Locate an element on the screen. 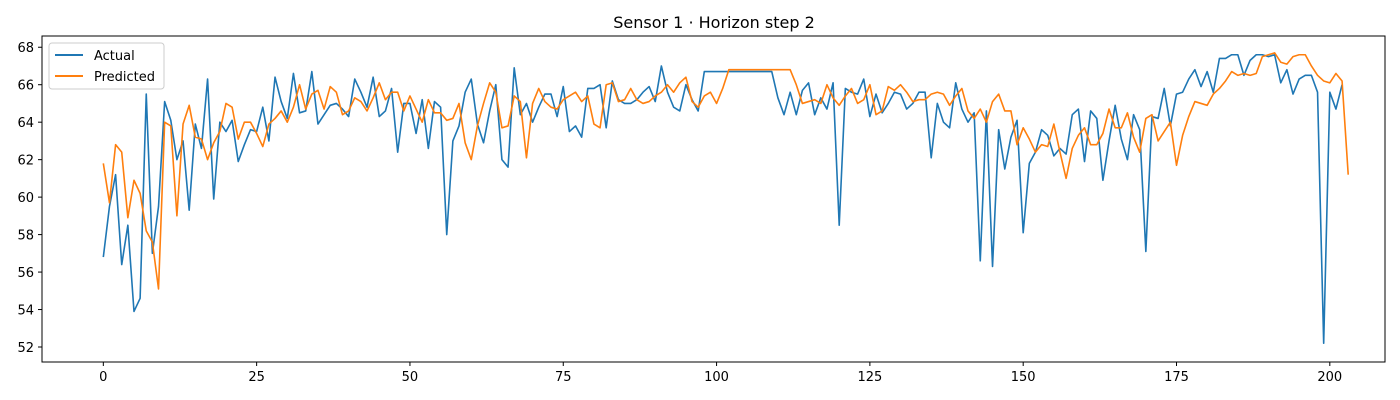  y-tick-label: 52 is located at coordinates (25, 348).